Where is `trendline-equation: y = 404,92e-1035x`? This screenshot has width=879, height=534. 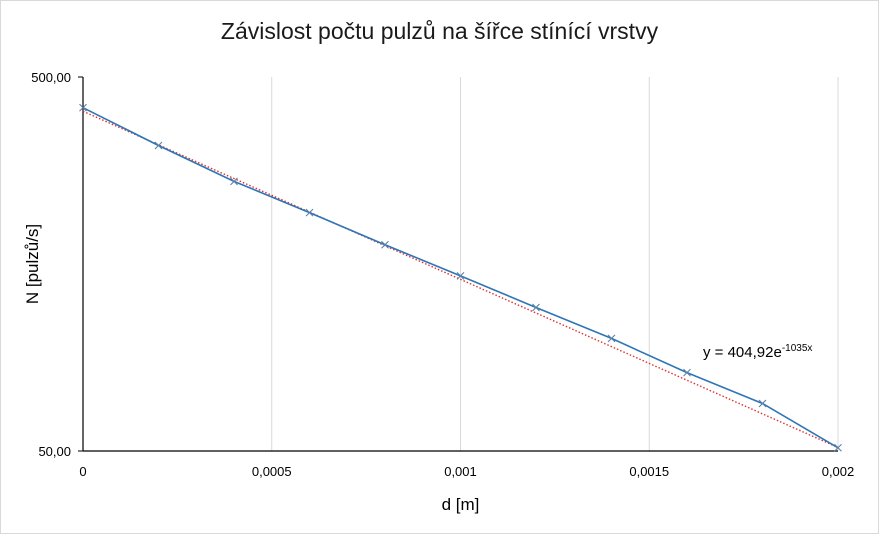
trendline-equation: y = 404,92e-1035x is located at coordinates (757, 352).